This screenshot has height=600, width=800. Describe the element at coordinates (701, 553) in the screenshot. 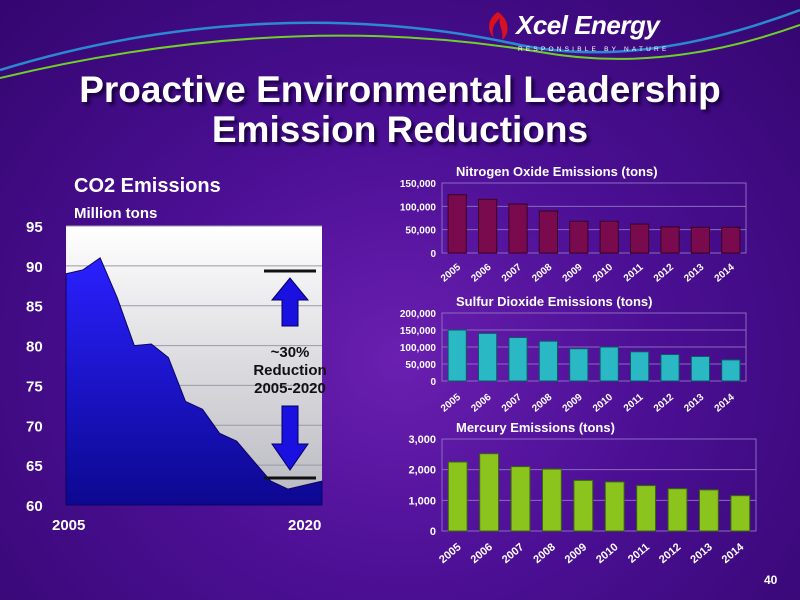

I see `hg-x-tick-label: 2013` at that location.